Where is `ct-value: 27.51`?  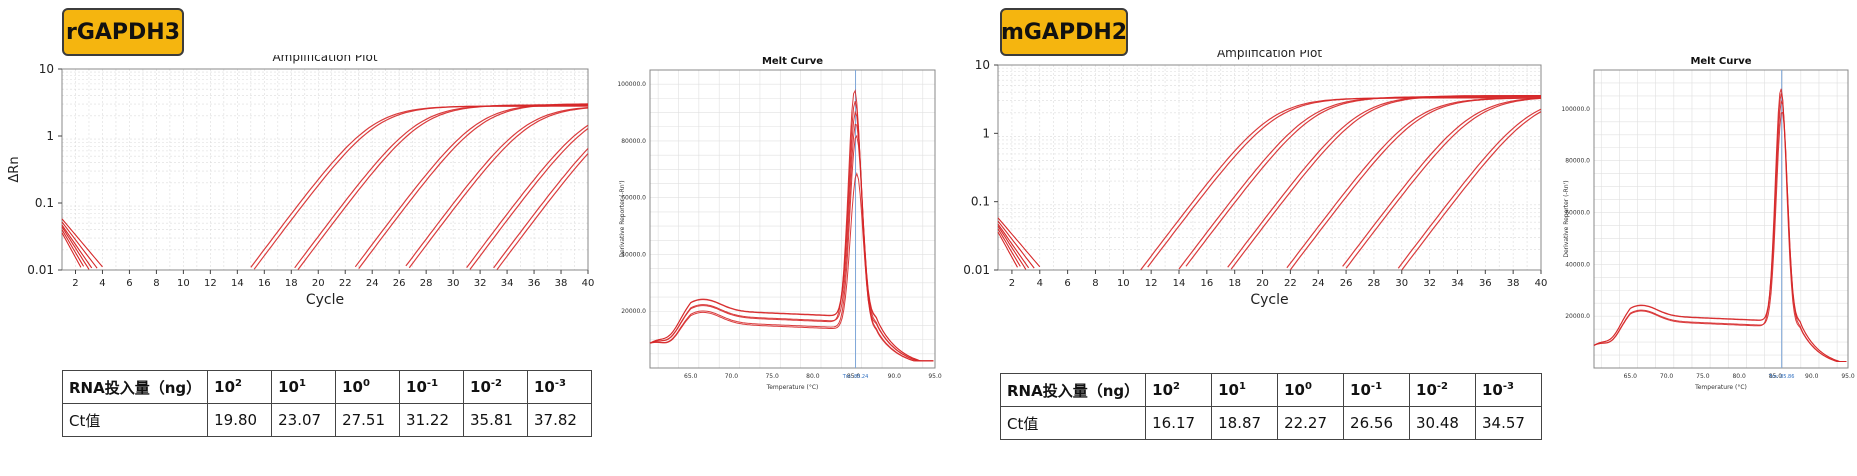 ct-value: 27.51 is located at coordinates (368, 420).